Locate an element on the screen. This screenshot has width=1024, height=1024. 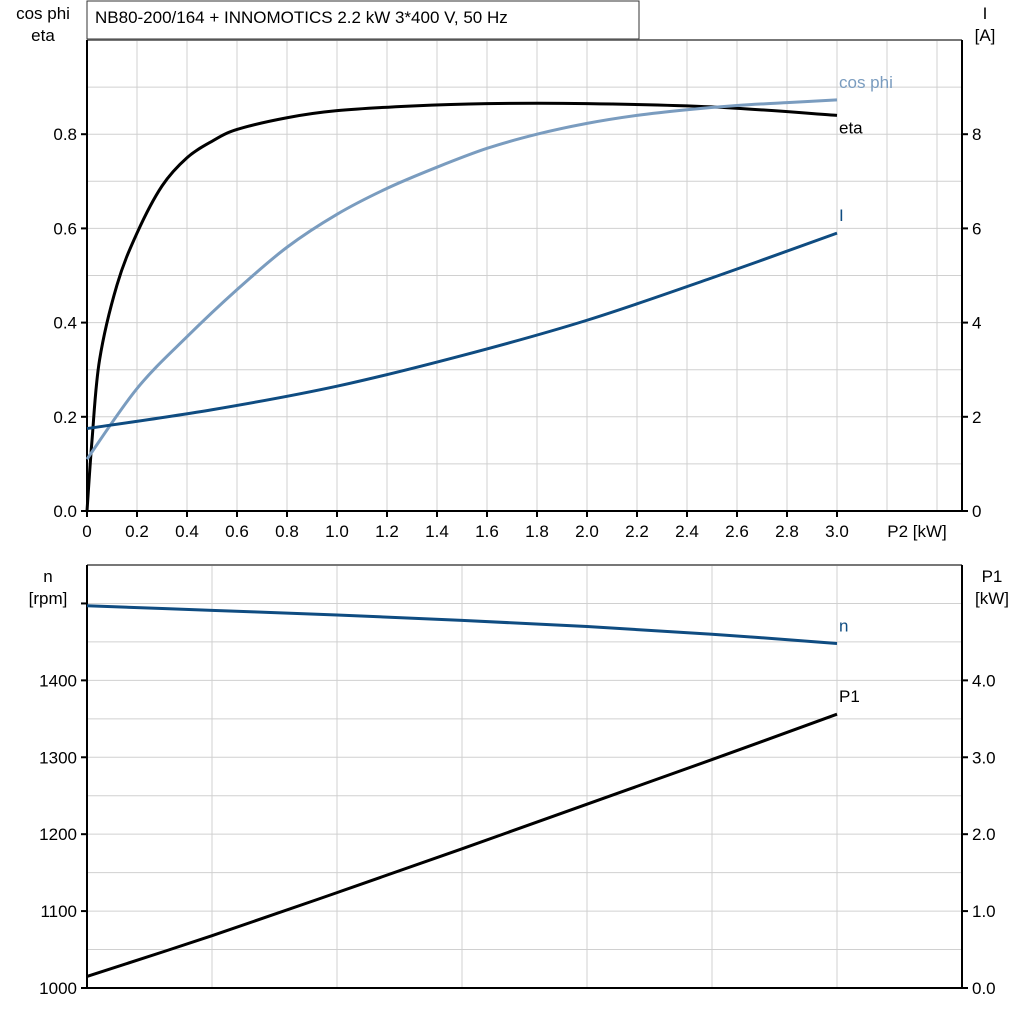
series-label-cos-phi: cos phi is located at coordinates (866, 82).